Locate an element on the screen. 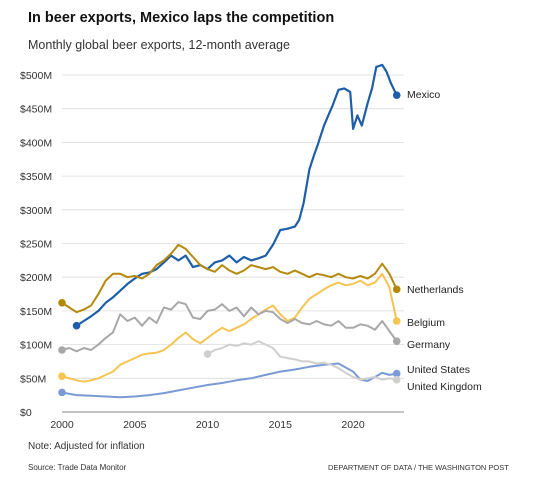  series-line-united-states is located at coordinates (229, 380).